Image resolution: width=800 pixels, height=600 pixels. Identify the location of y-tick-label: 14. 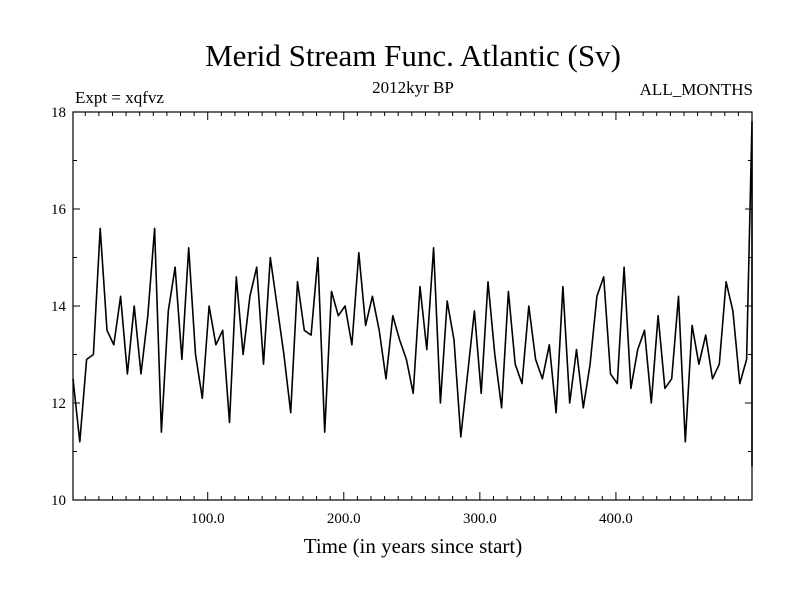
(59, 307).